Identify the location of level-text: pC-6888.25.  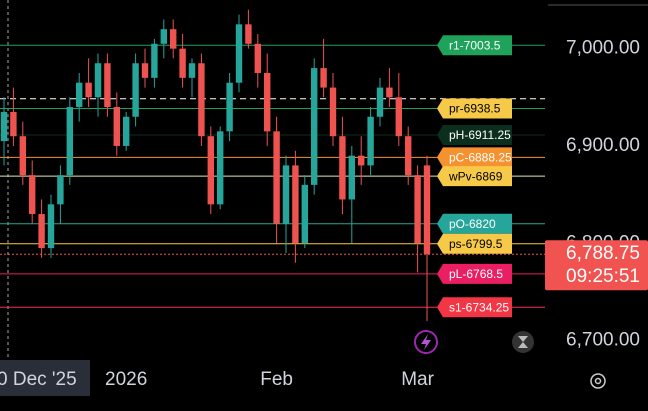
(480, 158).